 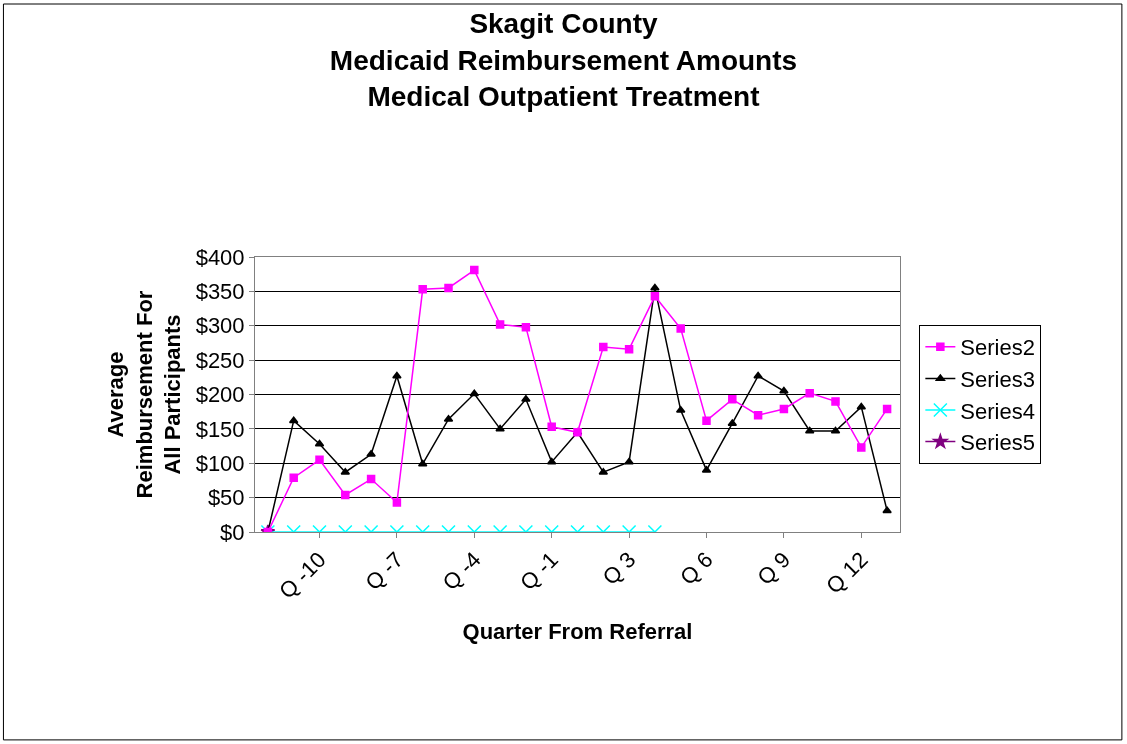 What do you see at coordinates (577, 631) in the screenshot?
I see `x-axis-title: Quarter From Referral` at bounding box center [577, 631].